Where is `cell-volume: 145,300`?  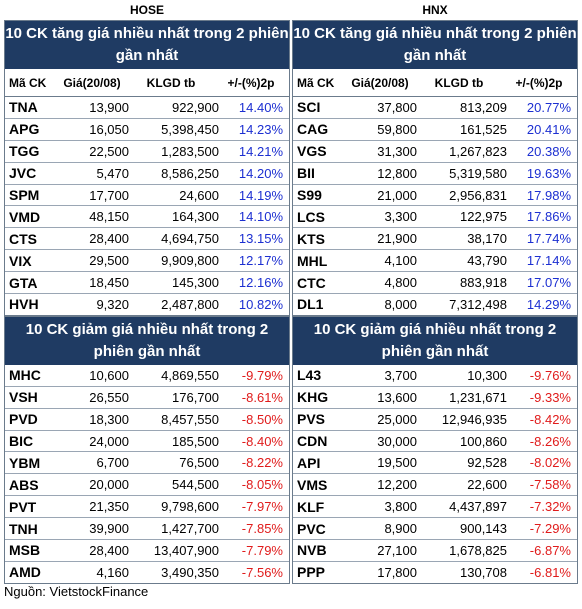
cell-volume: 145,300 is located at coordinates (195, 283).